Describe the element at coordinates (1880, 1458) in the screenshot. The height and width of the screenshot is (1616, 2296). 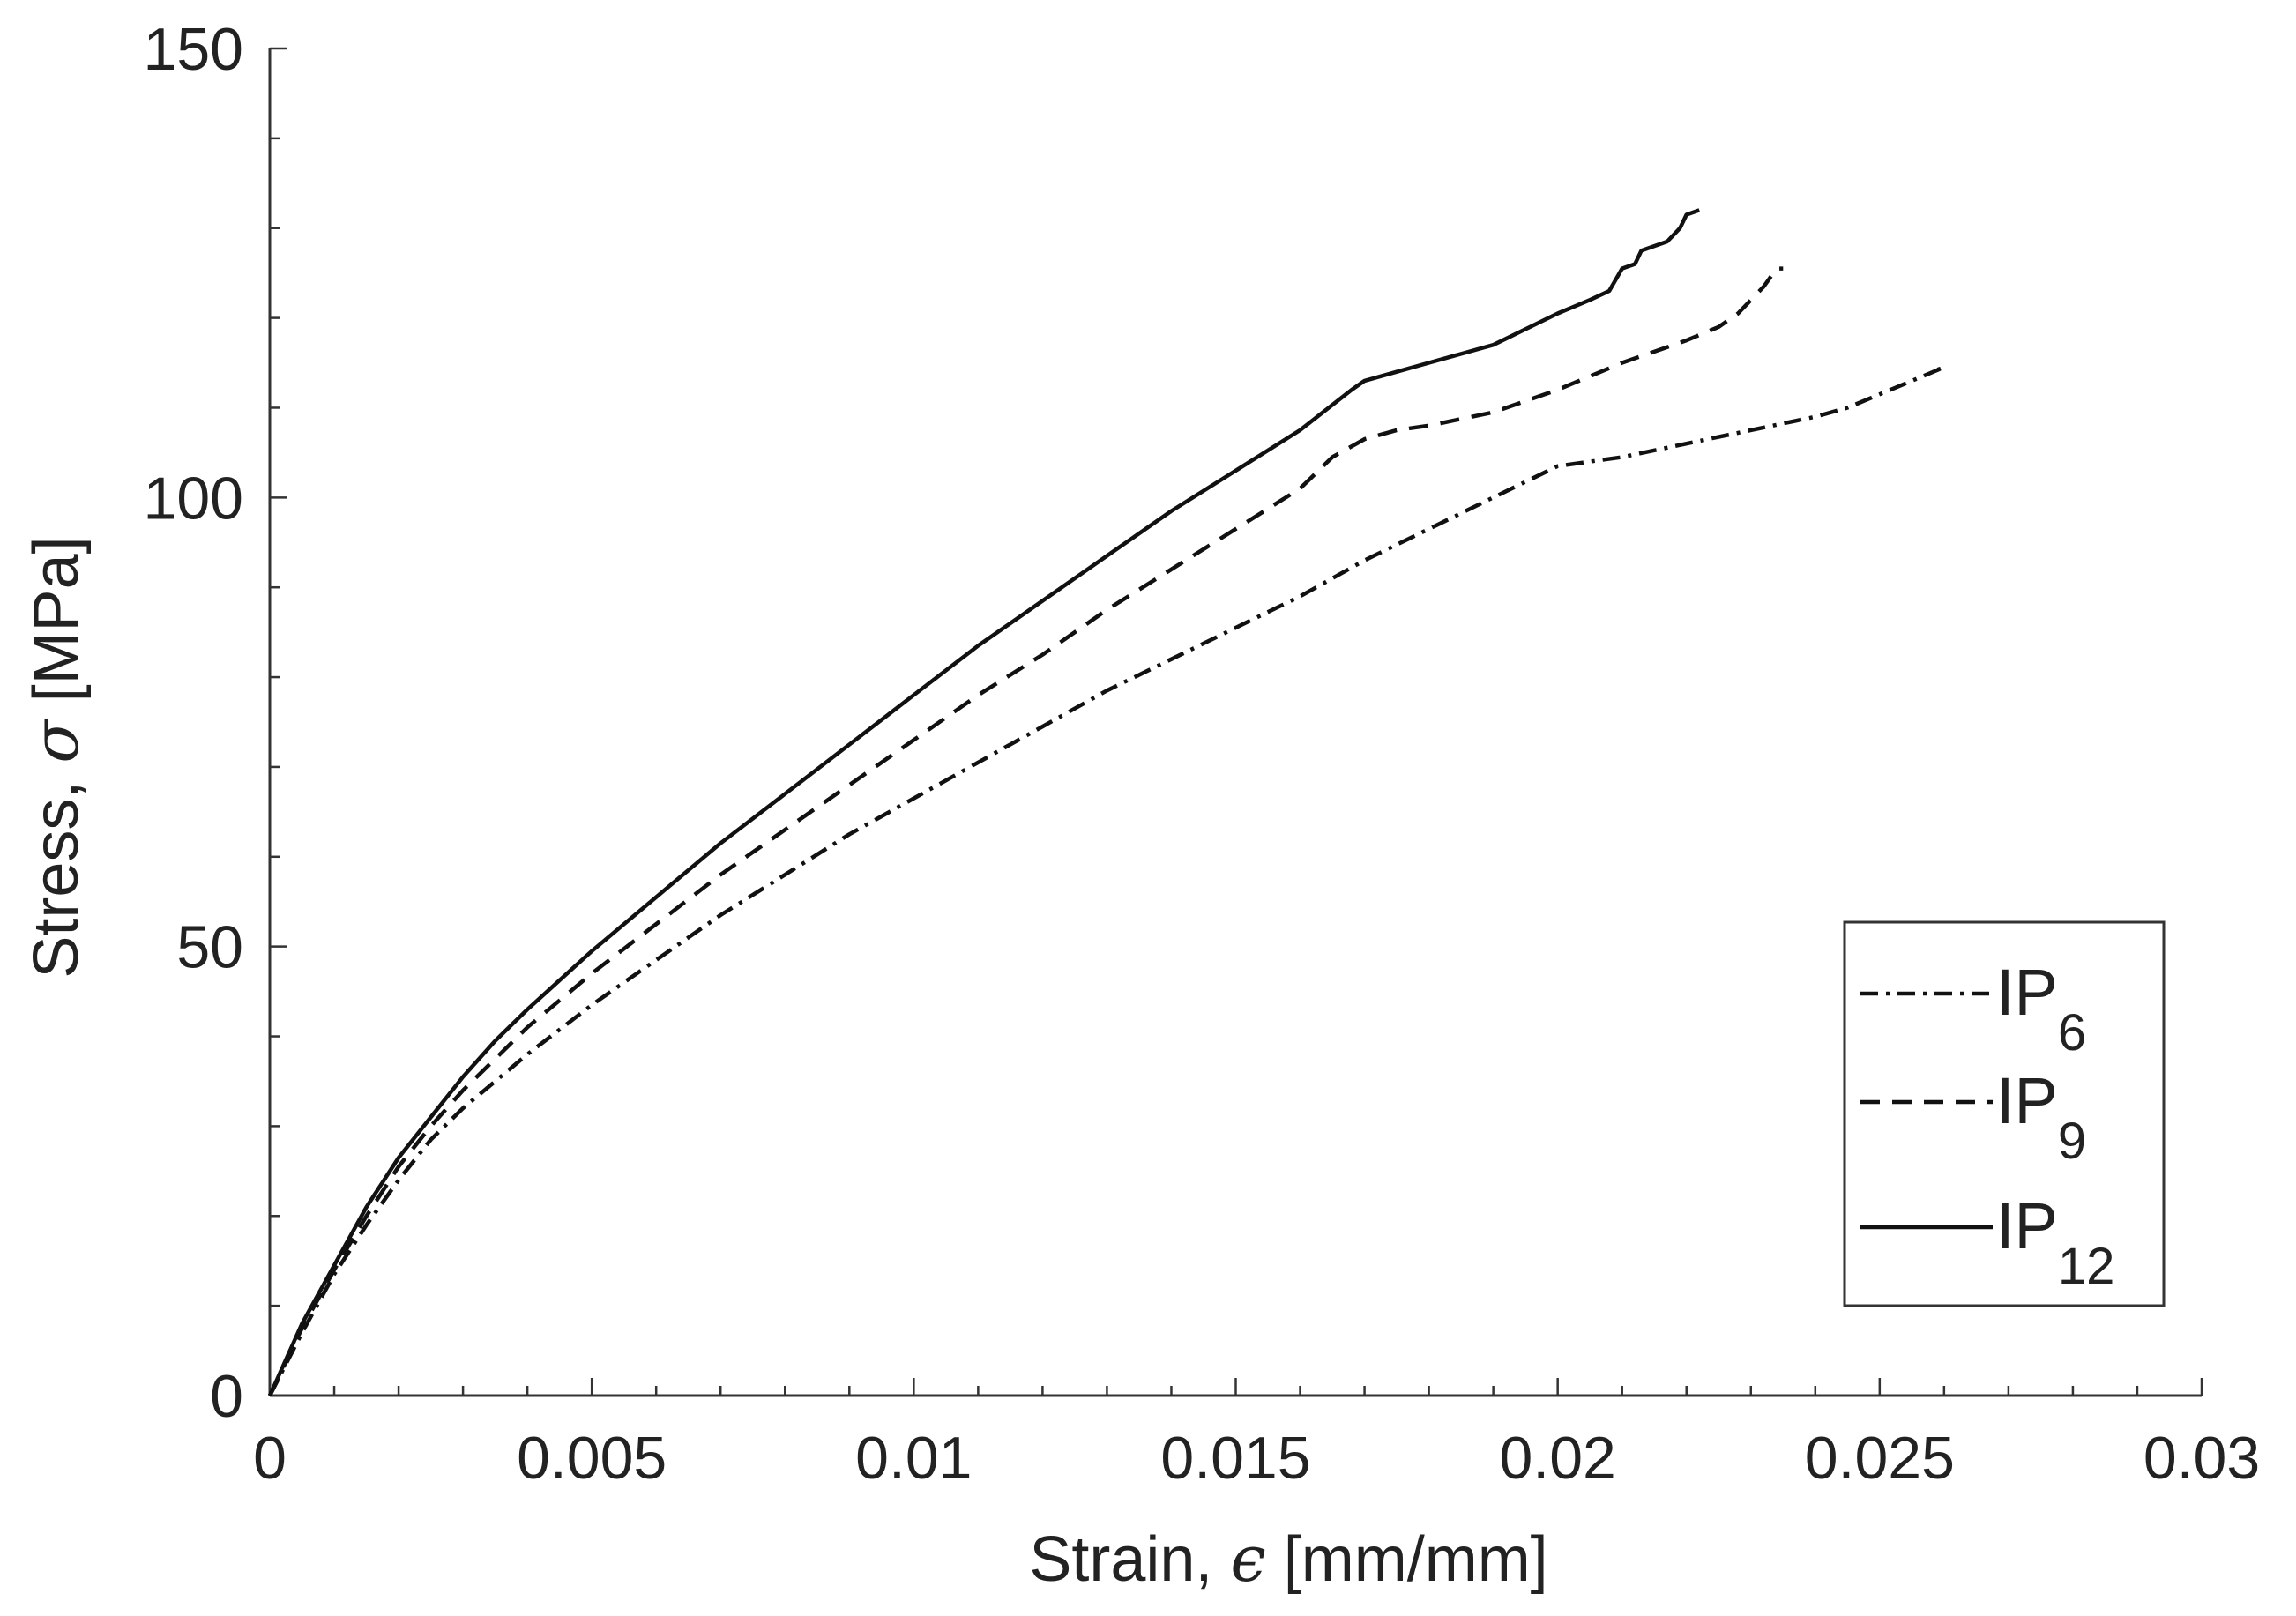
I see `x-tick-label: 0.025` at that location.